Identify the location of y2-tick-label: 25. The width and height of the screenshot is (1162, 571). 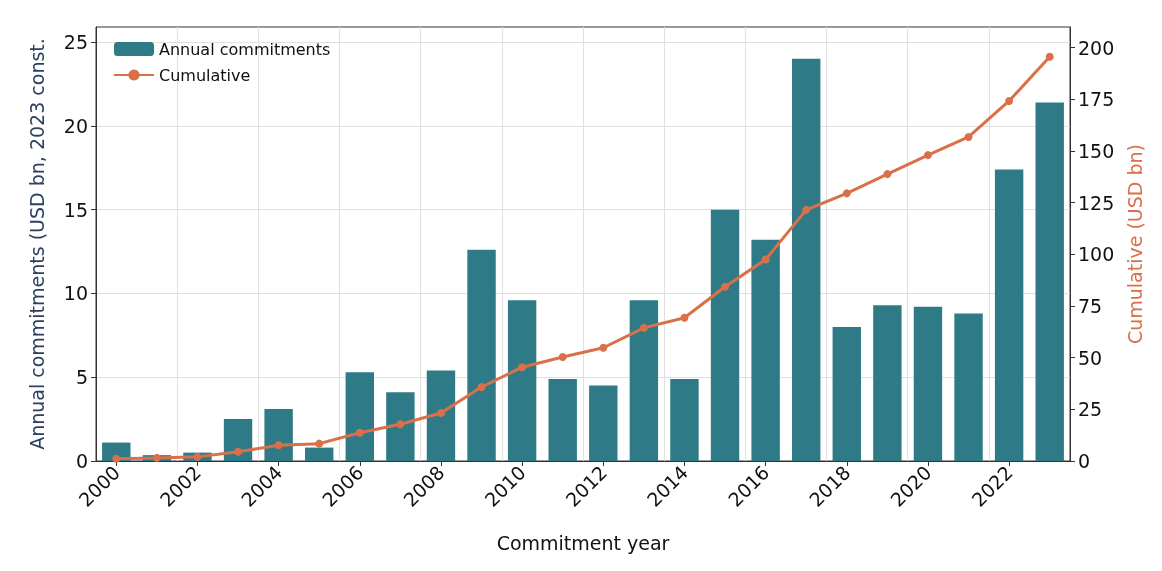
(1090, 409).